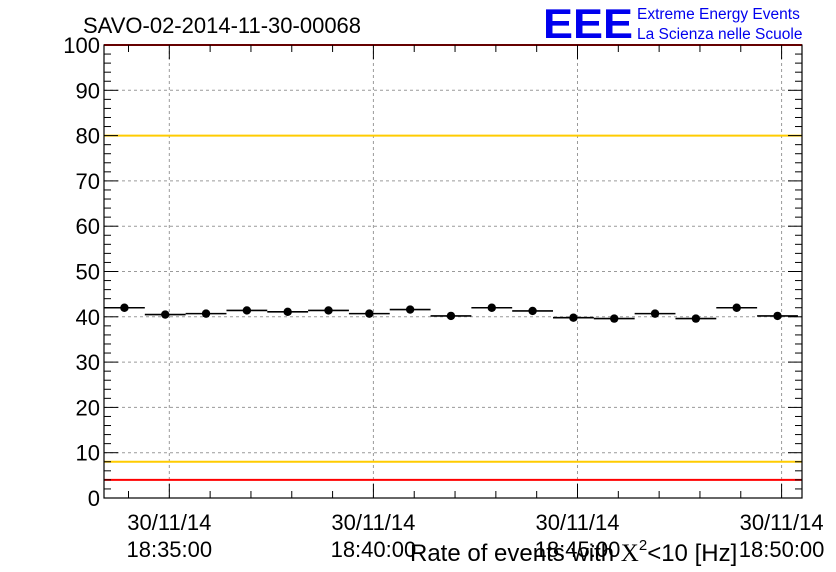 This screenshot has width=836, height=572. What do you see at coordinates (578, 549) in the screenshot?
I see `x-tick-label-time: 18:45:00` at bounding box center [578, 549].